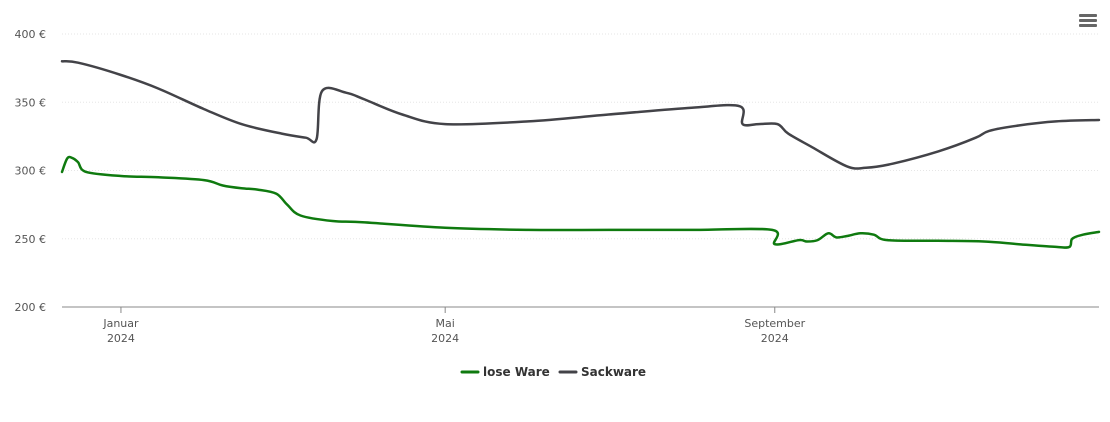 The image size is (1110, 422). I want to click on x-tick-month: Januar, so click(120, 323).